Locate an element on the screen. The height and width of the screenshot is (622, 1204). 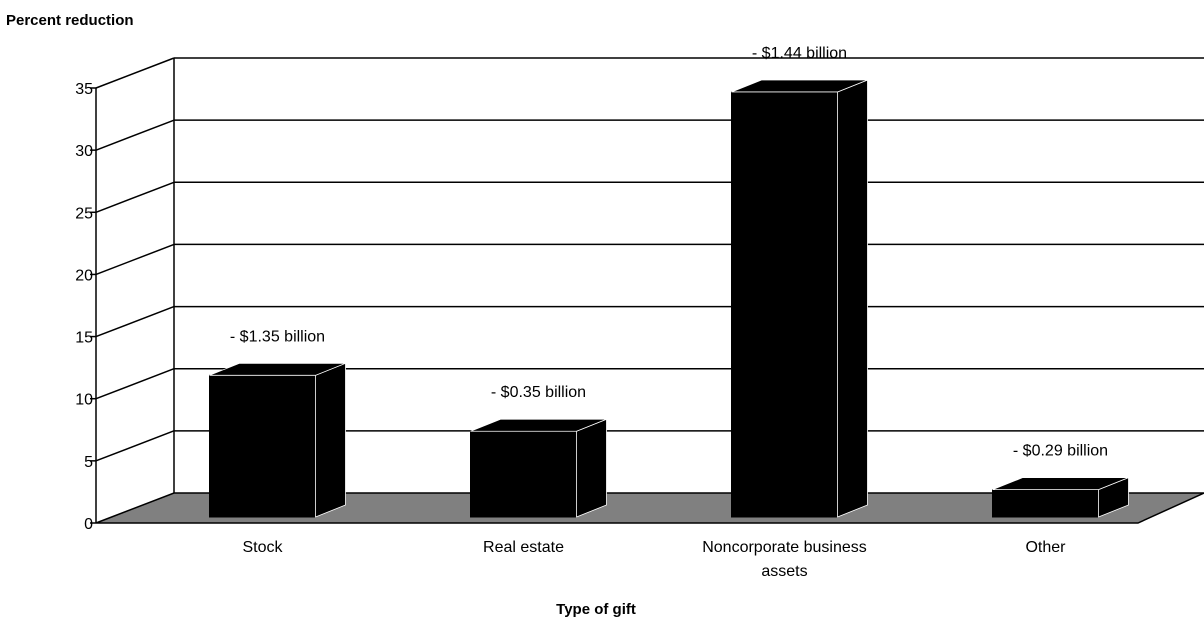
y-tick-label: 35 is located at coordinates (84, 89).